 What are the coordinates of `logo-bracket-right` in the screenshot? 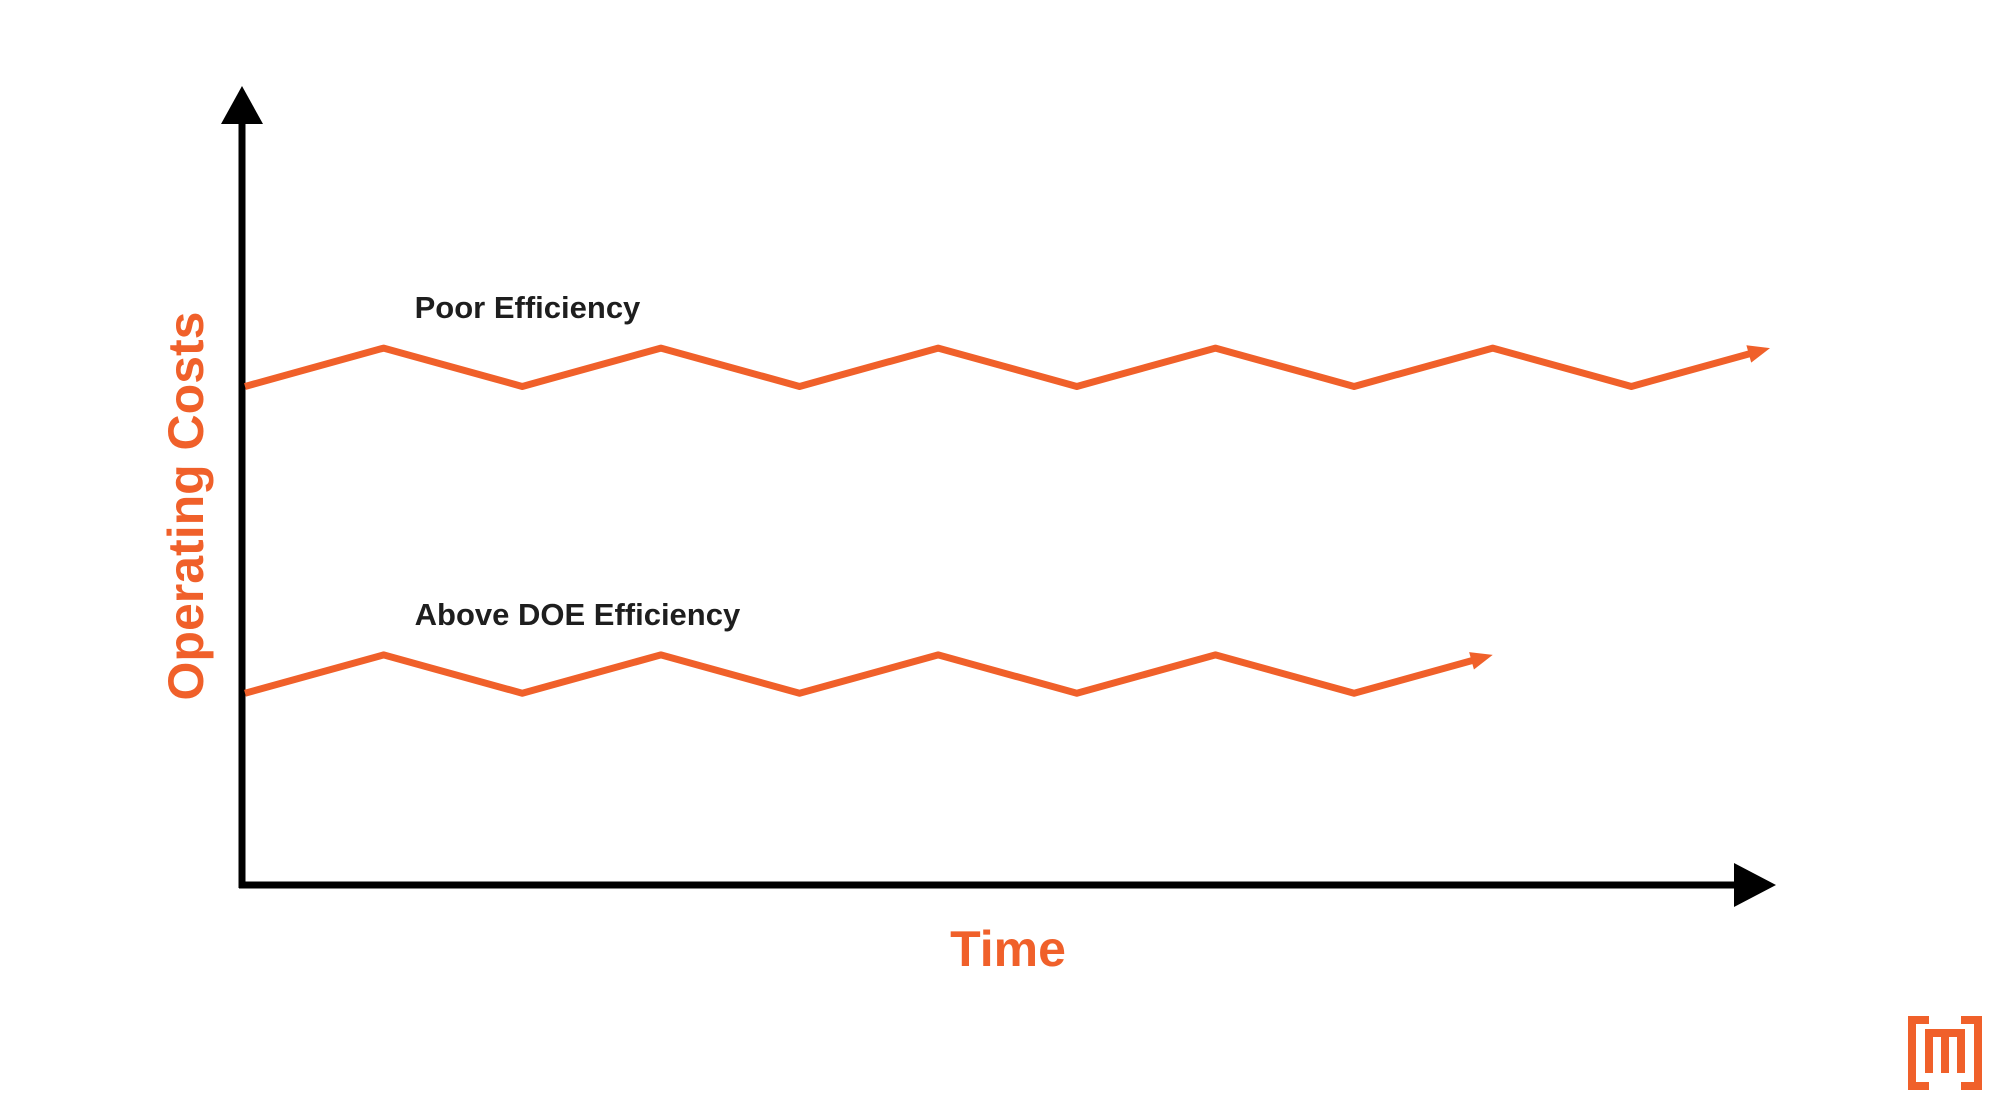 It's located at (1971, 1053).